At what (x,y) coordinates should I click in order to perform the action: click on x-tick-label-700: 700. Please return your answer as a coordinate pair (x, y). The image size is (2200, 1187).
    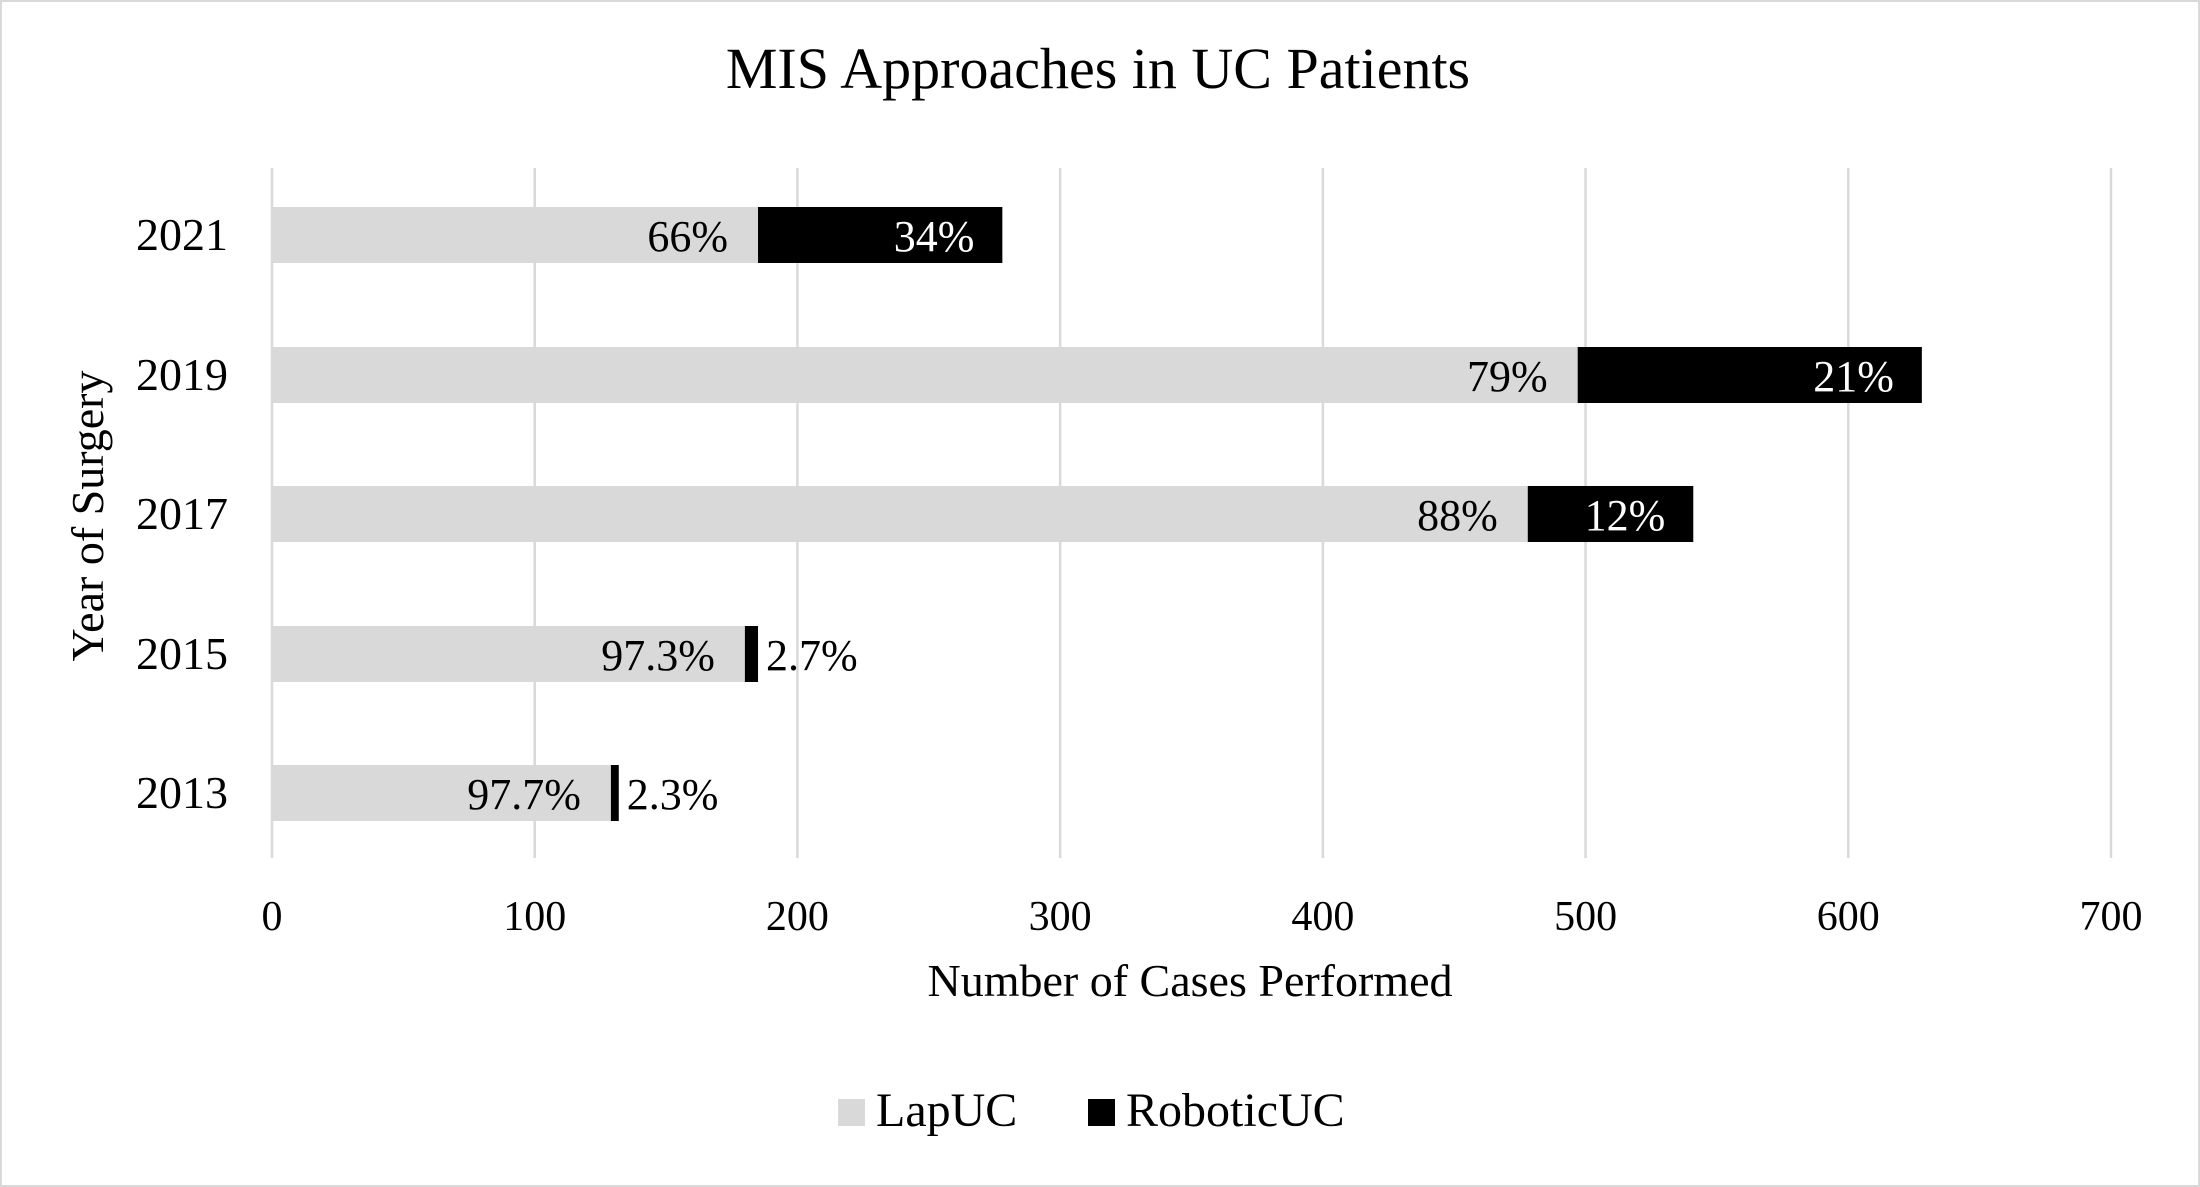
    Looking at the image, I should click on (2111, 917).